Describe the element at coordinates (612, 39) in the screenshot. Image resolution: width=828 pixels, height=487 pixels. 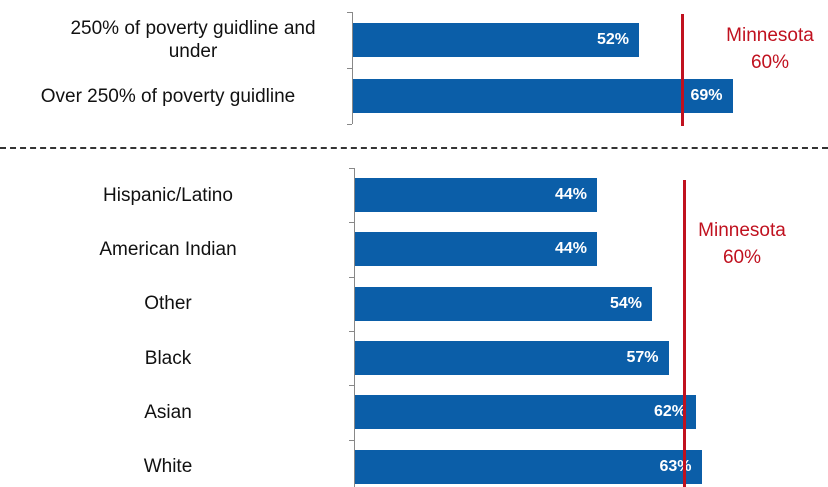
I see `value-label: 52%` at that location.